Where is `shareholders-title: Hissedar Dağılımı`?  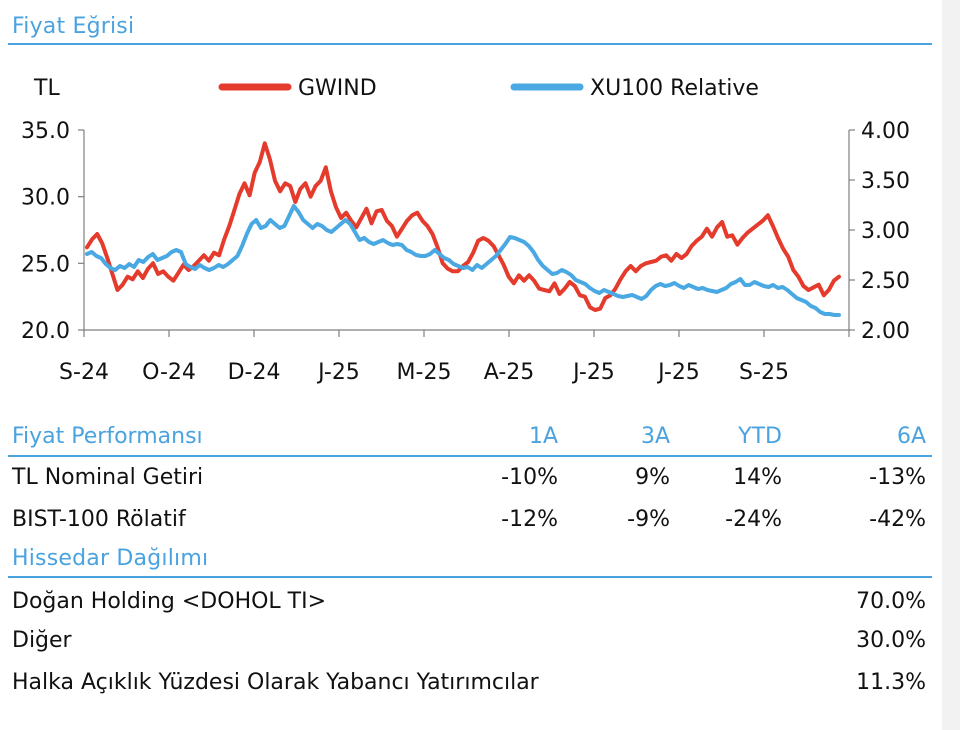 shareholders-title: Hissedar Dağılımı is located at coordinates (110, 558).